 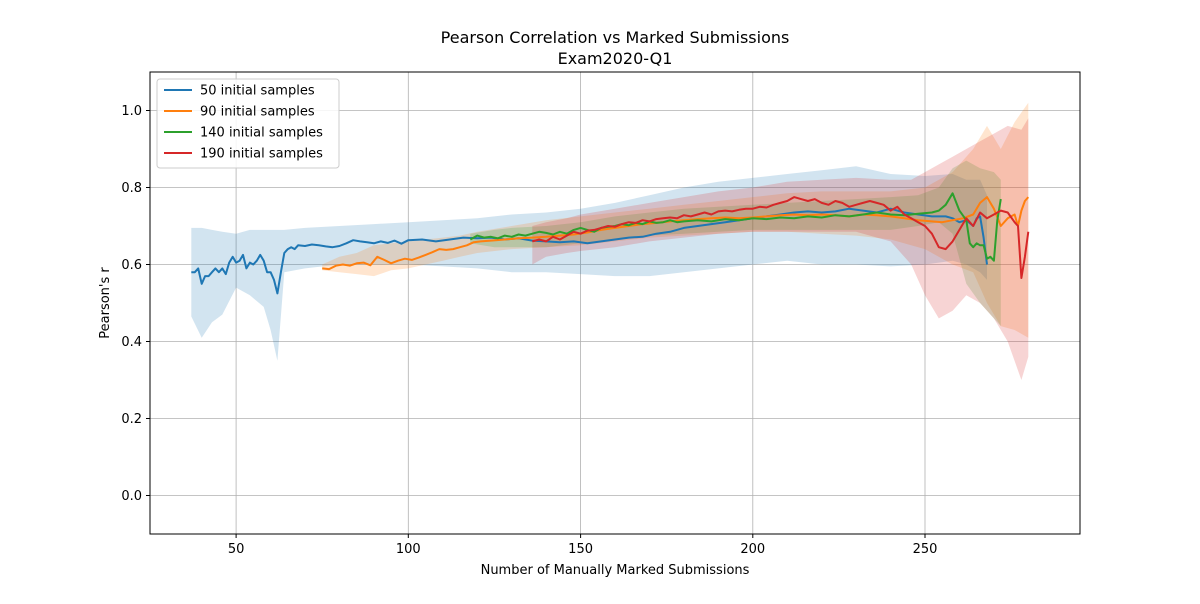 I want to click on legend-label-2: 90 initial samples, so click(x=257, y=112).